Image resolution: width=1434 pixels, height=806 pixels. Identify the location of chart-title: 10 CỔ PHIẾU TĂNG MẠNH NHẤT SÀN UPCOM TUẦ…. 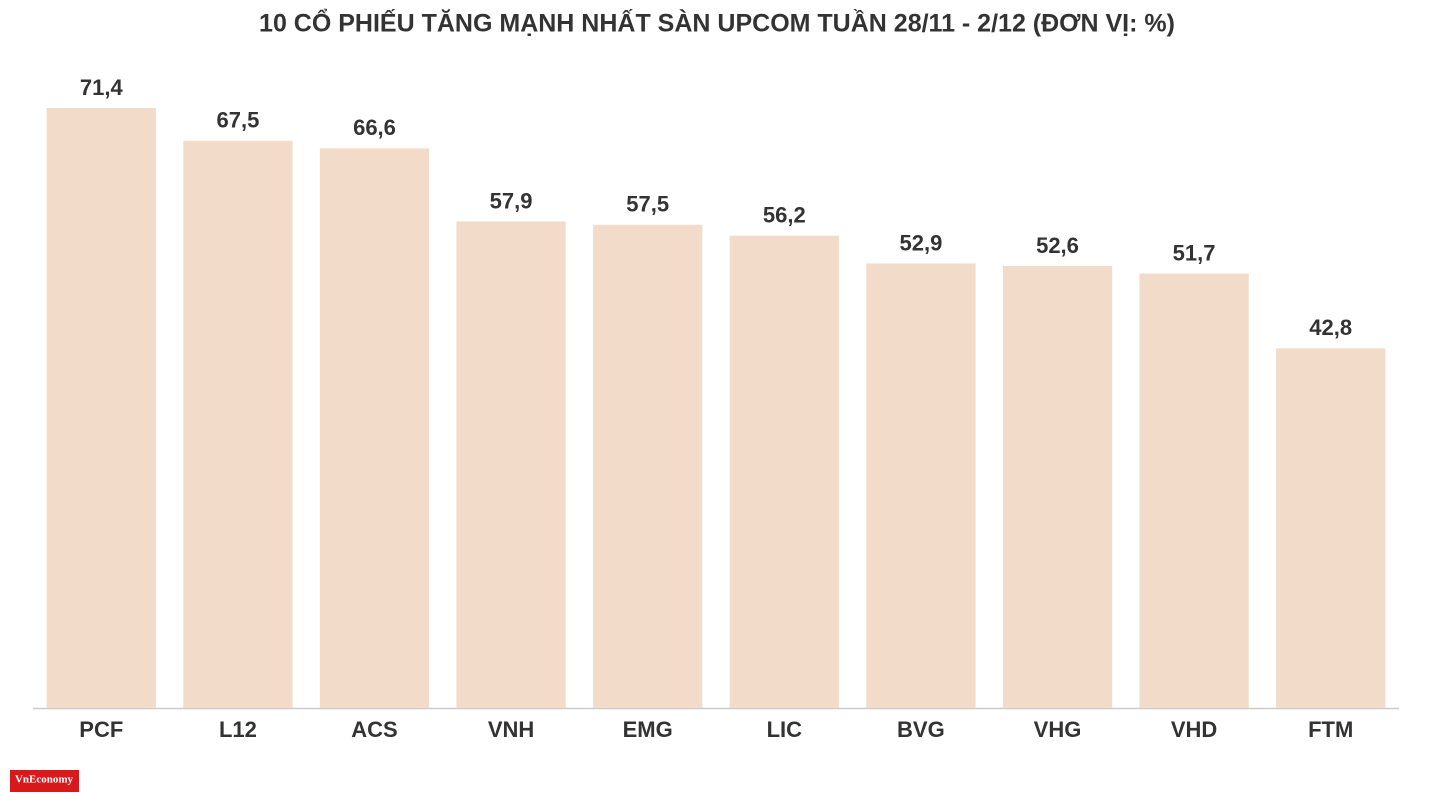
(717, 23).